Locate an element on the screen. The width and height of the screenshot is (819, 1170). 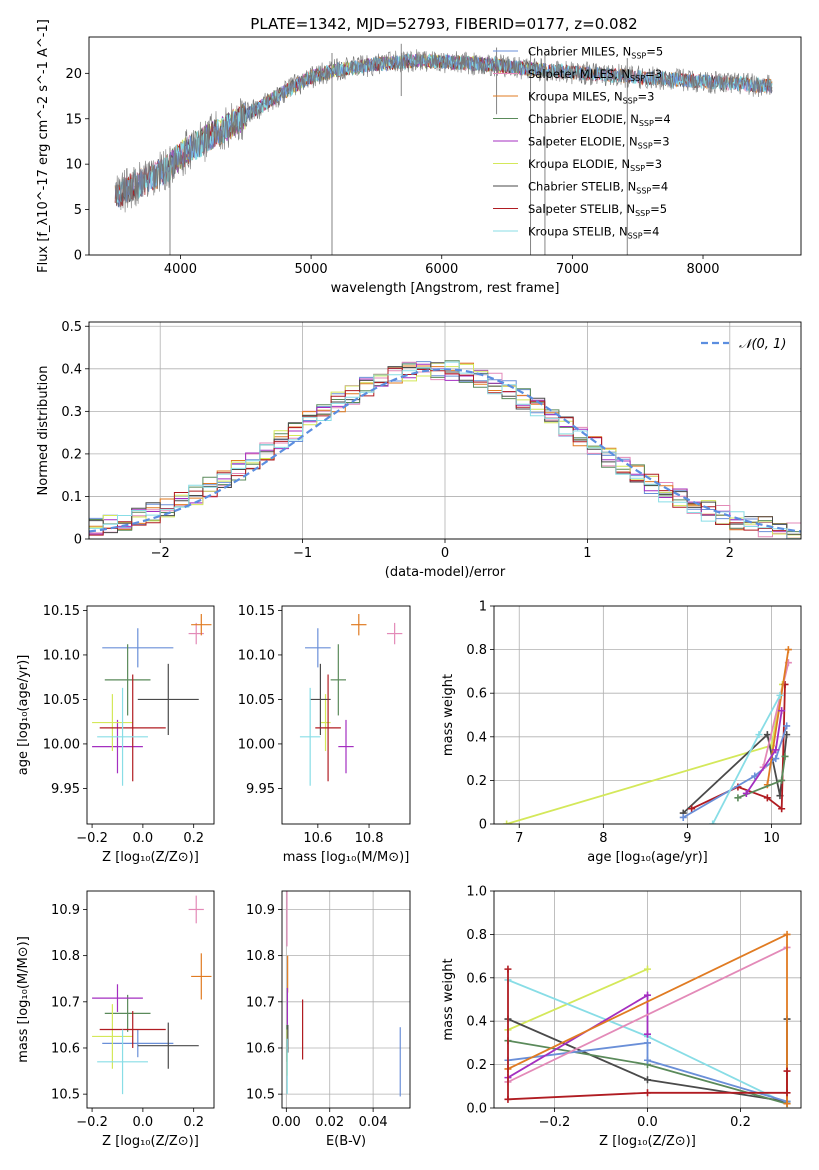
x-tick-label: −1 is located at coordinates (302, 553).